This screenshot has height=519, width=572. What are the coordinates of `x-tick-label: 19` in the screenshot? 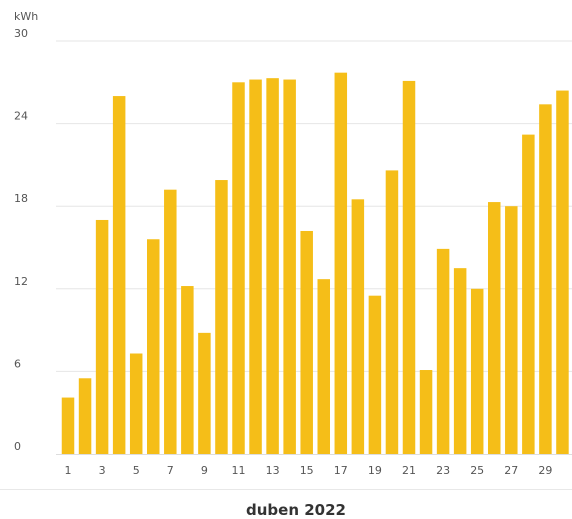 It's located at (375, 470).